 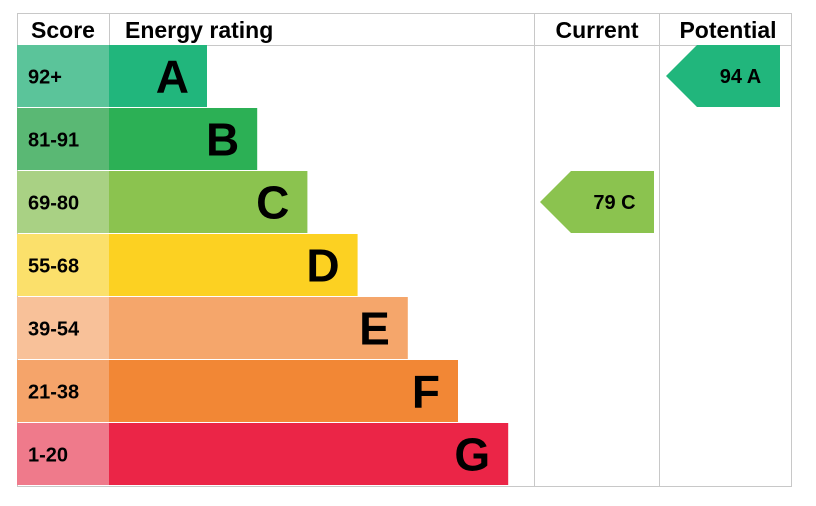 I want to click on score-range-a: 92+, so click(x=45, y=78).